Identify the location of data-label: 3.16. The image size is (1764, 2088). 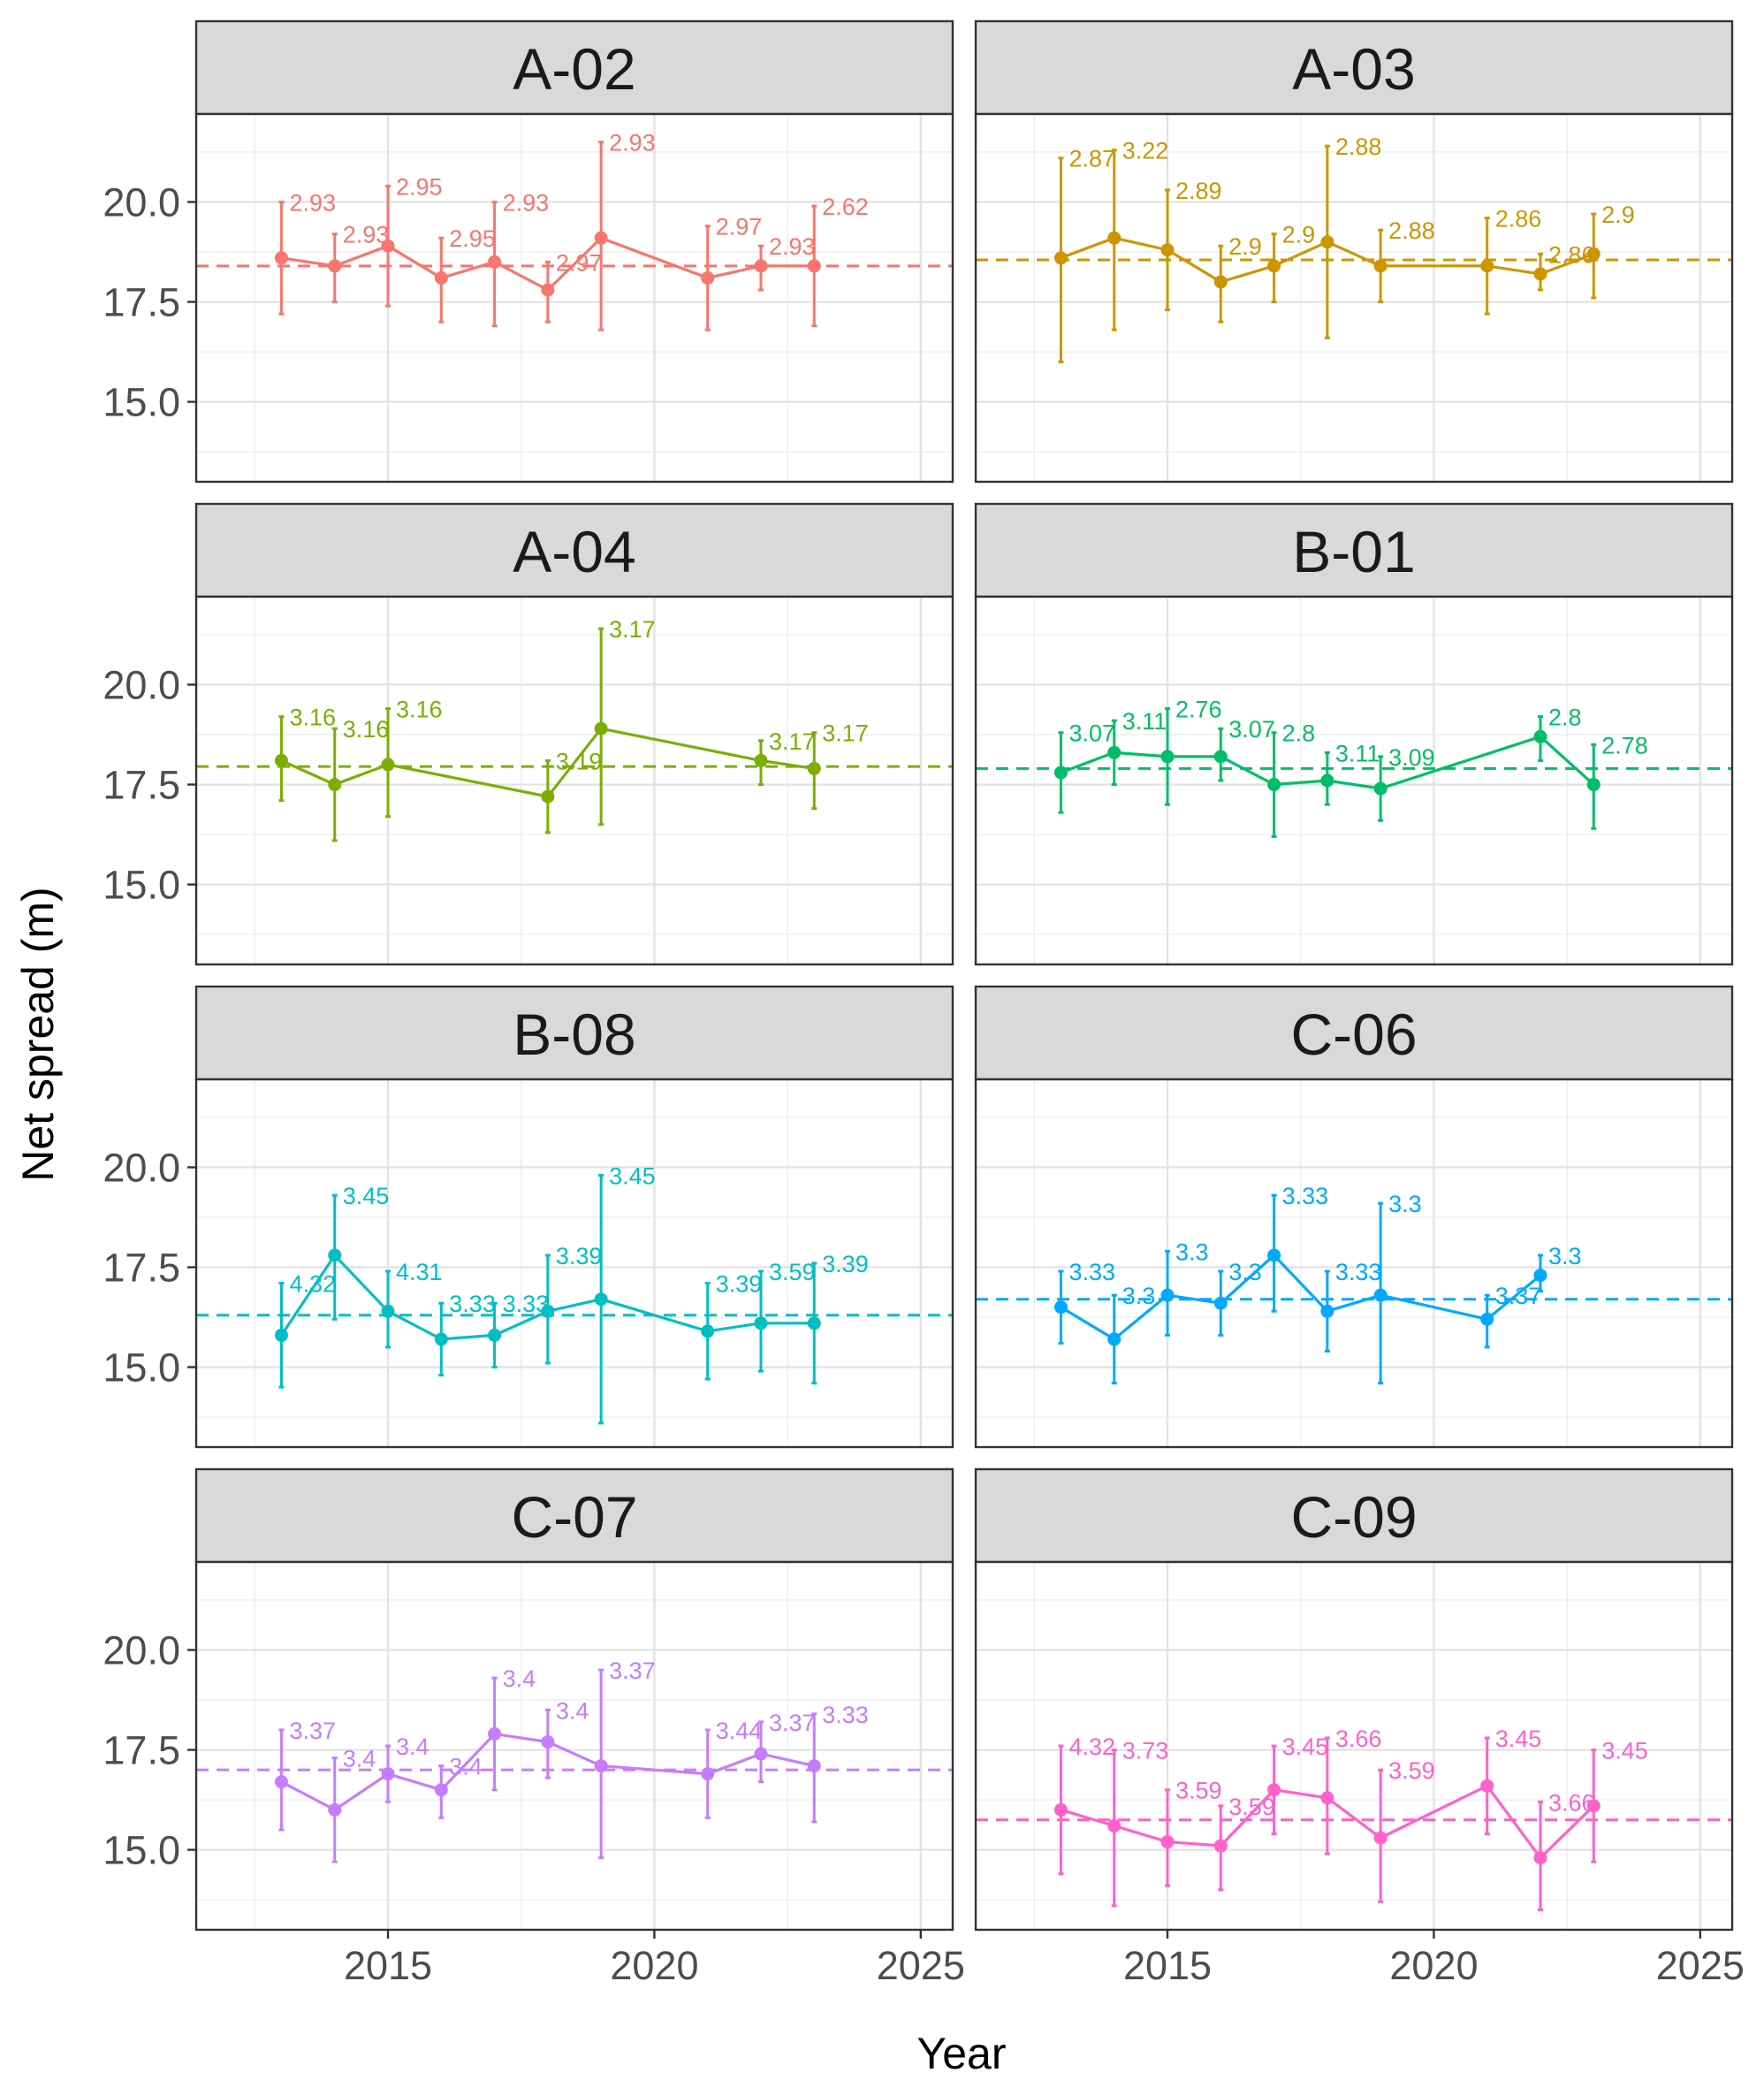
(419, 710).